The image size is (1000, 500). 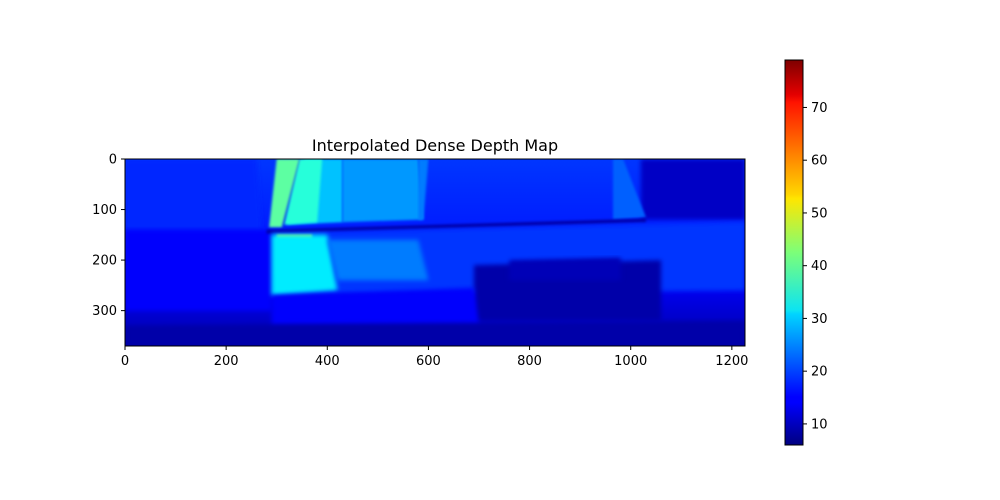 I want to click on colorbar-tick-label: 40, so click(x=819, y=266).